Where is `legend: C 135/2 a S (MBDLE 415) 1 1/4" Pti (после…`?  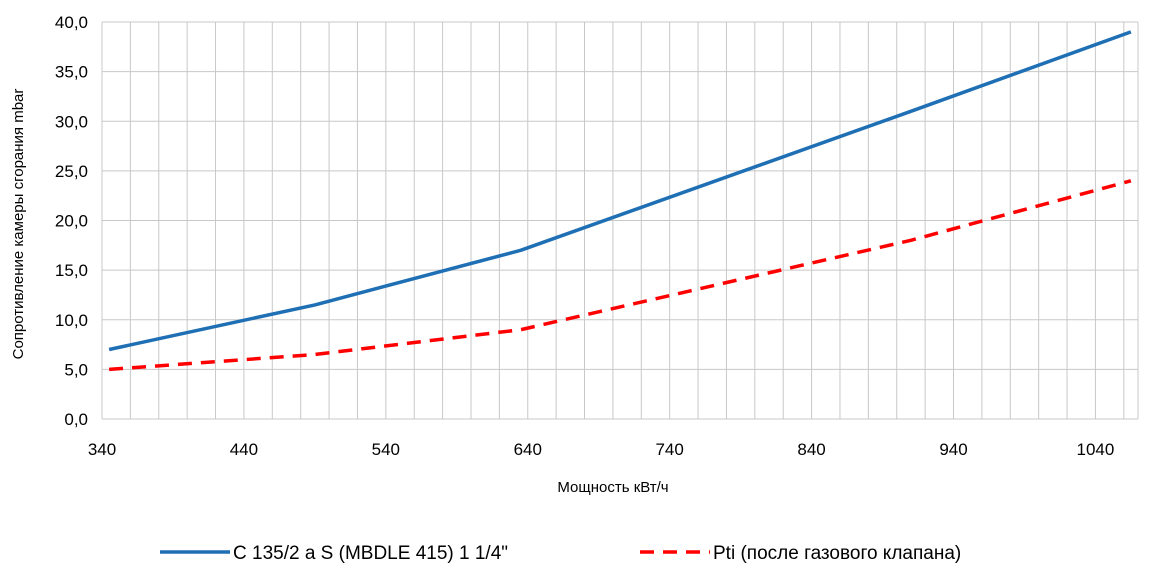 legend: C 135/2 a S (MBDLE 415) 1 1/4" Pti (после… is located at coordinates (560, 553).